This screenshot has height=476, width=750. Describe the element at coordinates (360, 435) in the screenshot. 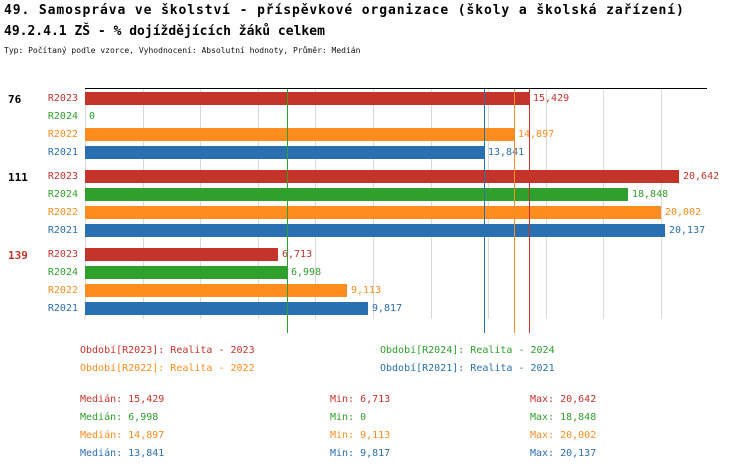

I see `stat-min-r2022: Min: 9,113` at that location.